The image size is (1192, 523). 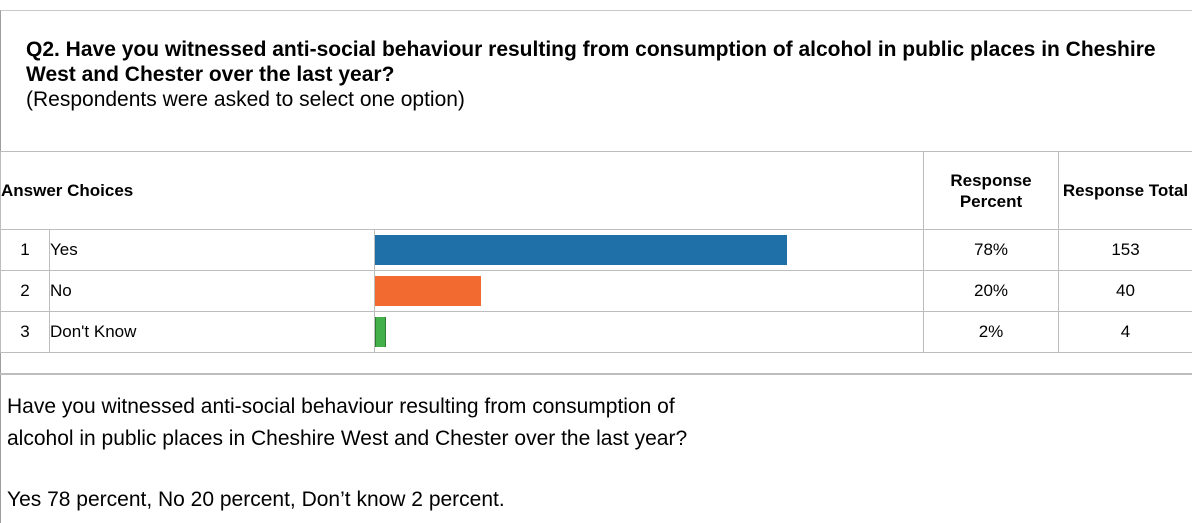 What do you see at coordinates (212, 291) in the screenshot?
I see `row-label: No` at bounding box center [212, 291].